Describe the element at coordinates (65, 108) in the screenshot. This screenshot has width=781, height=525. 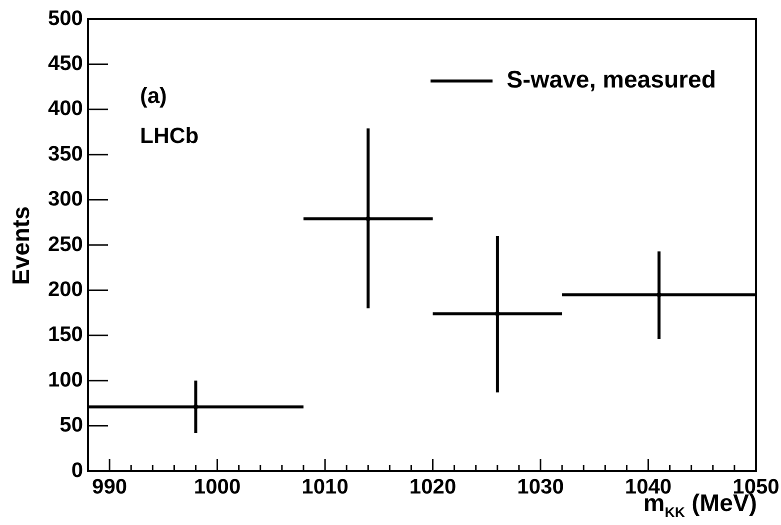
I see `y-tick-label: 400` at that location.